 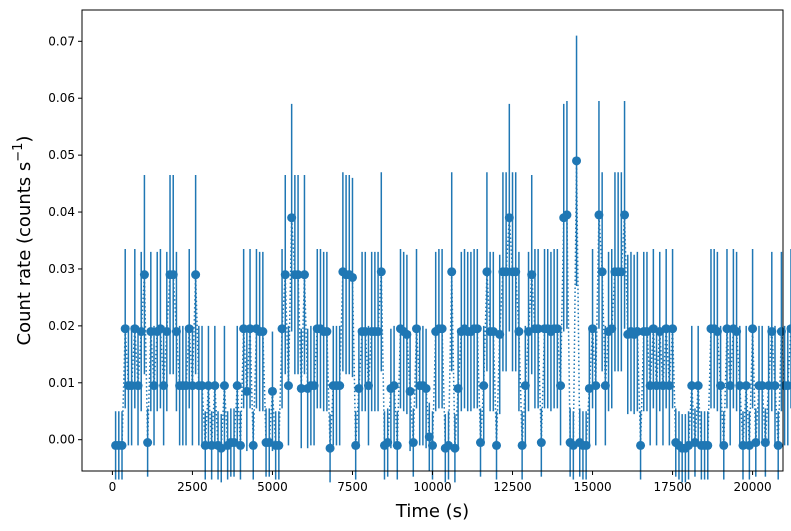 What do you see at coordinates (752, 487) in the screenshot?
I see `x-tick-label: 20000` at bounding box center [752, 487].